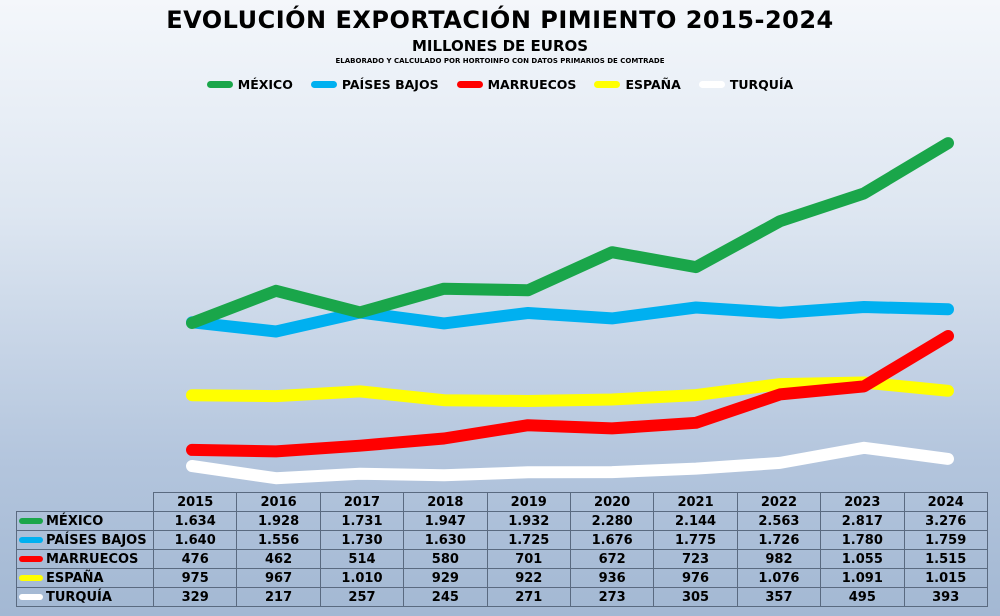  Describe the element at coordinates (445, 559) in the screenshot. I see `table-cell: 580` at that location.